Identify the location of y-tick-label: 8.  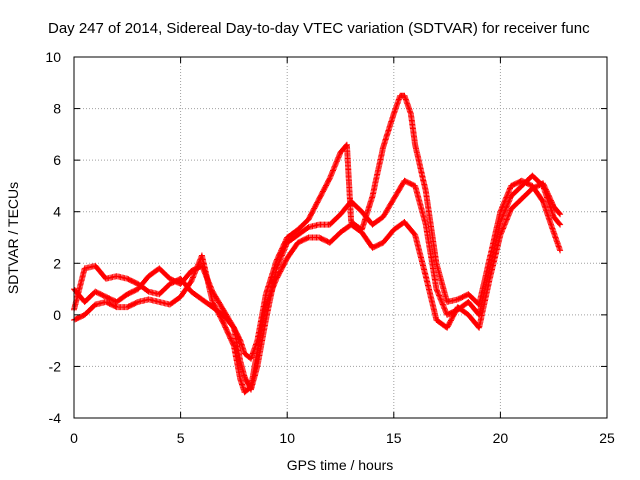
(57, 109).